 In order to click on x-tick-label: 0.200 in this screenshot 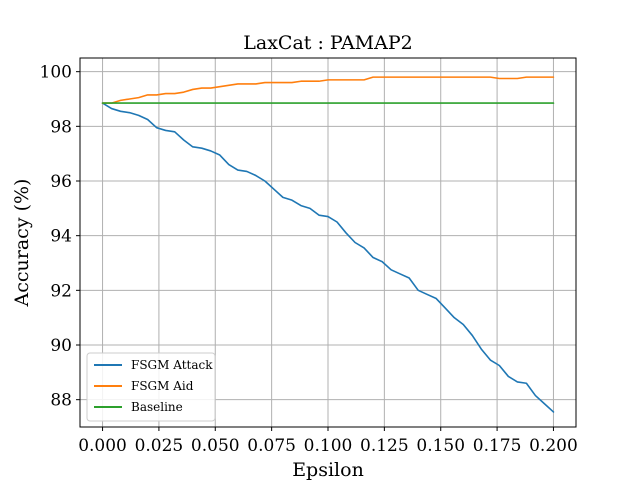, I will do `click(553, 446)`.